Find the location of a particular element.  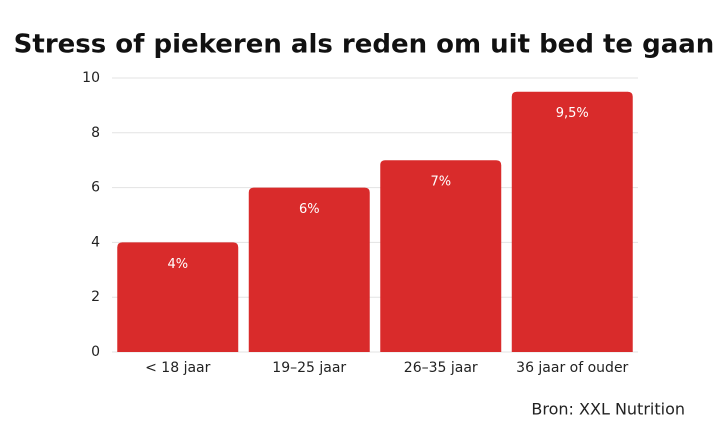

value-label: 6% is located at coordinates (309, 209).